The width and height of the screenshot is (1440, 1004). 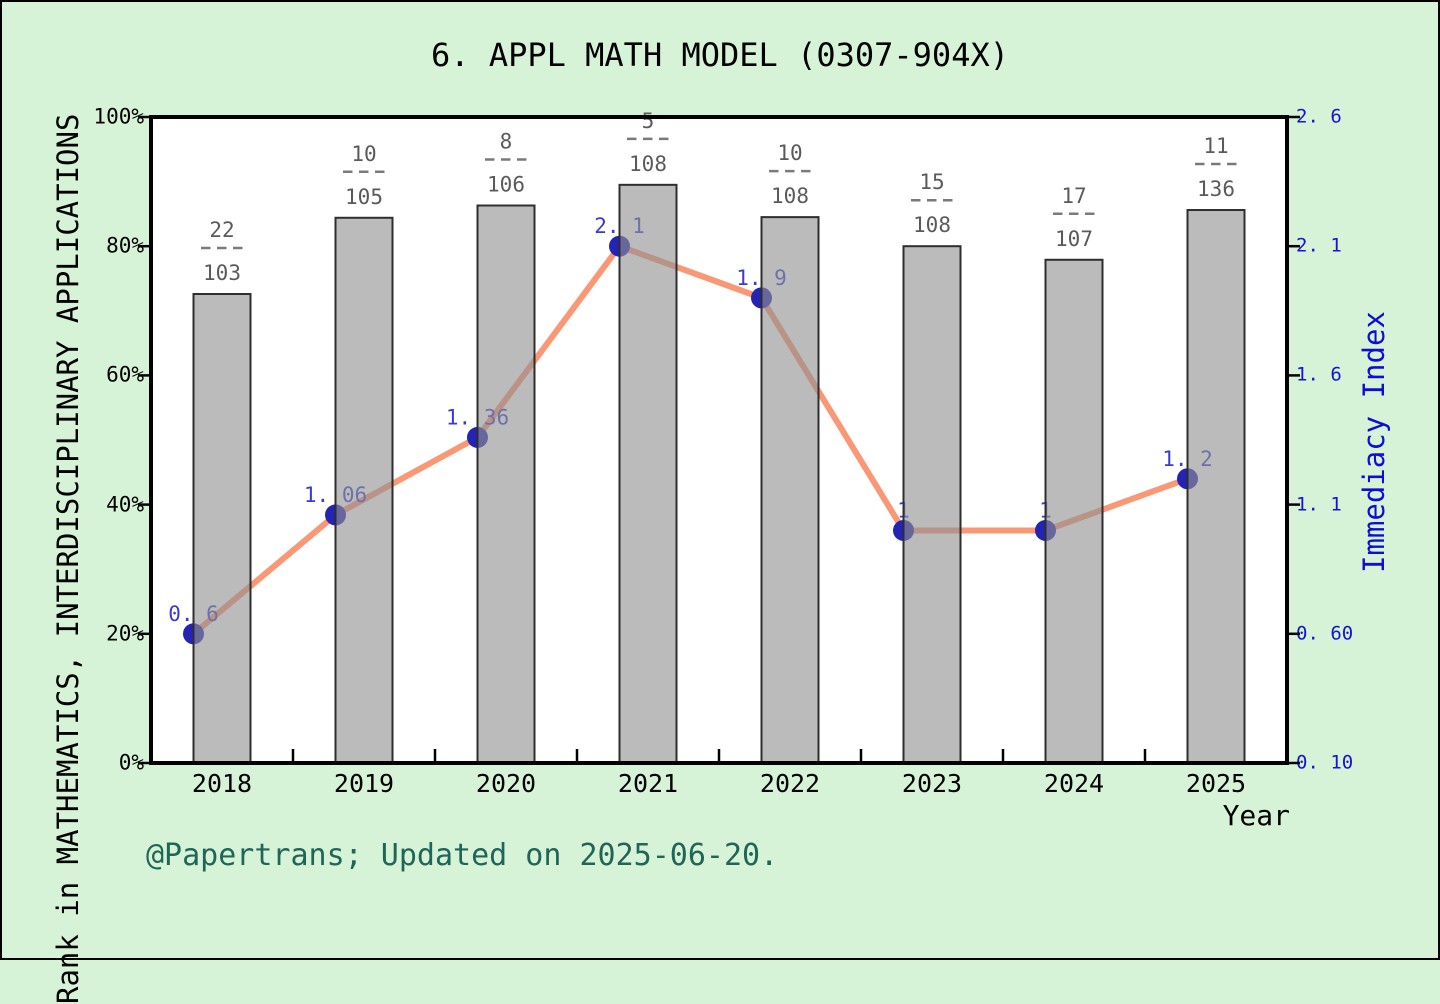 I want to click on left-axis-tick-label: 80%, so click(x=125, y=245).